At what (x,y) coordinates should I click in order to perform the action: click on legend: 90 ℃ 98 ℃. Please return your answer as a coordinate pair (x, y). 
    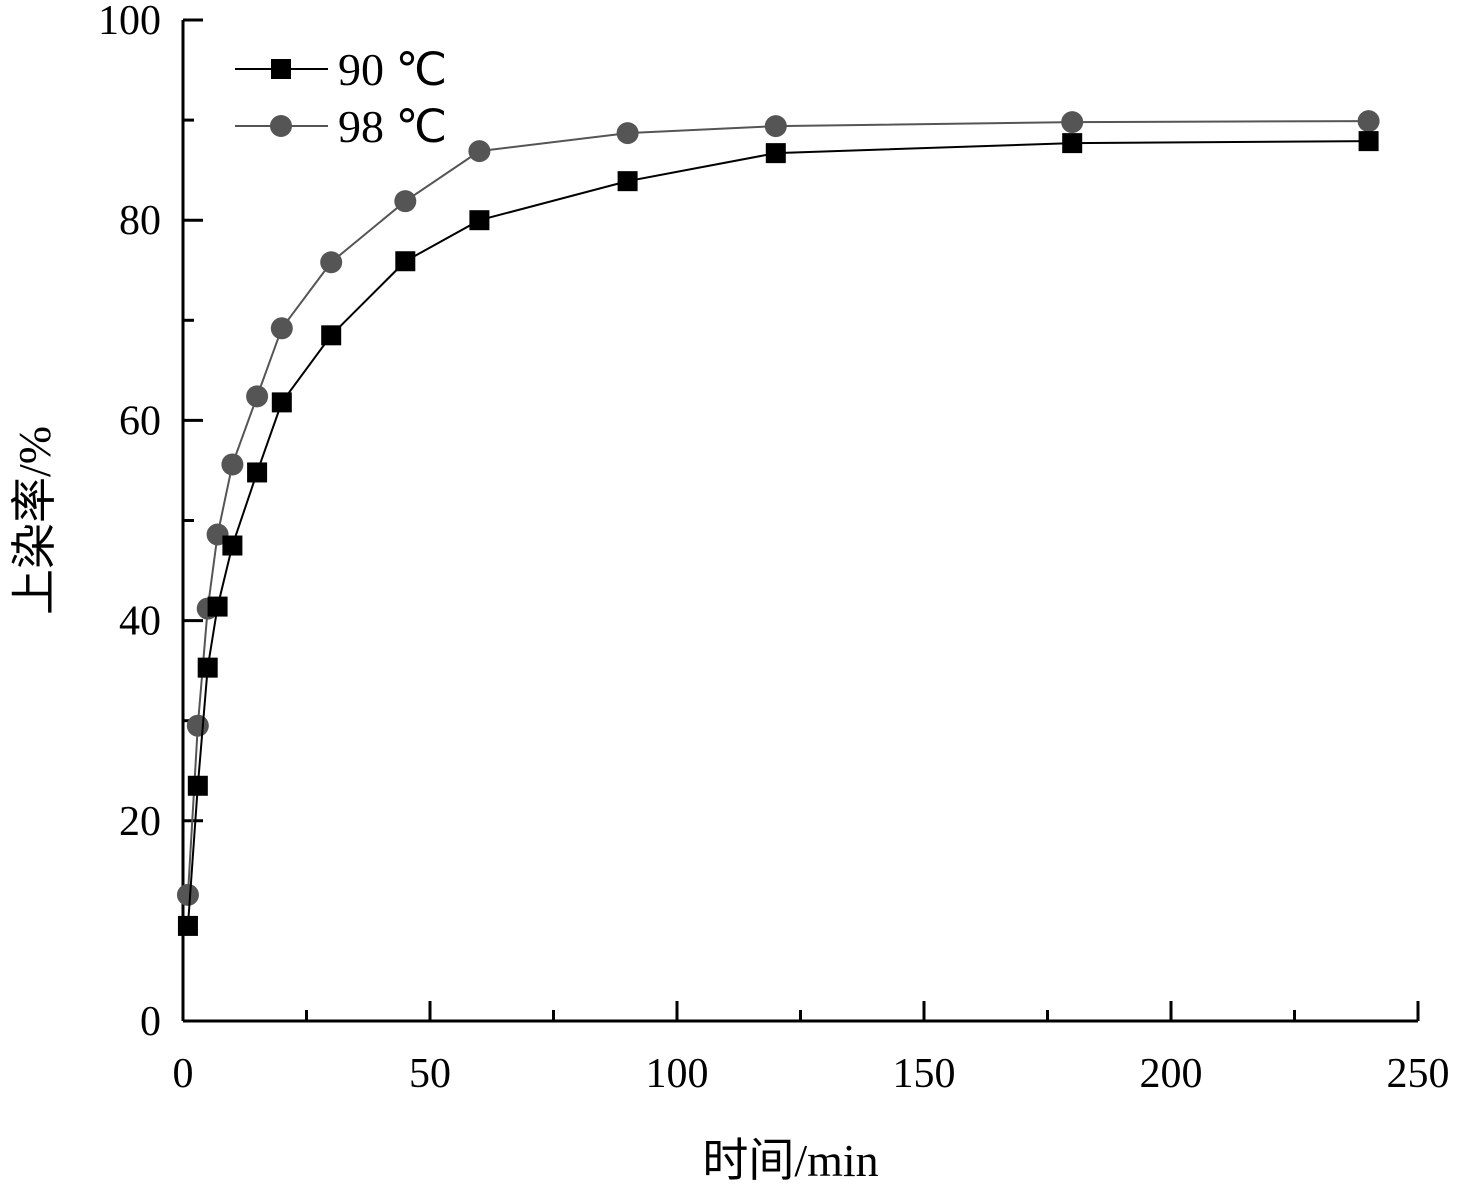
    Looking at the image, I should click on (341, 98).